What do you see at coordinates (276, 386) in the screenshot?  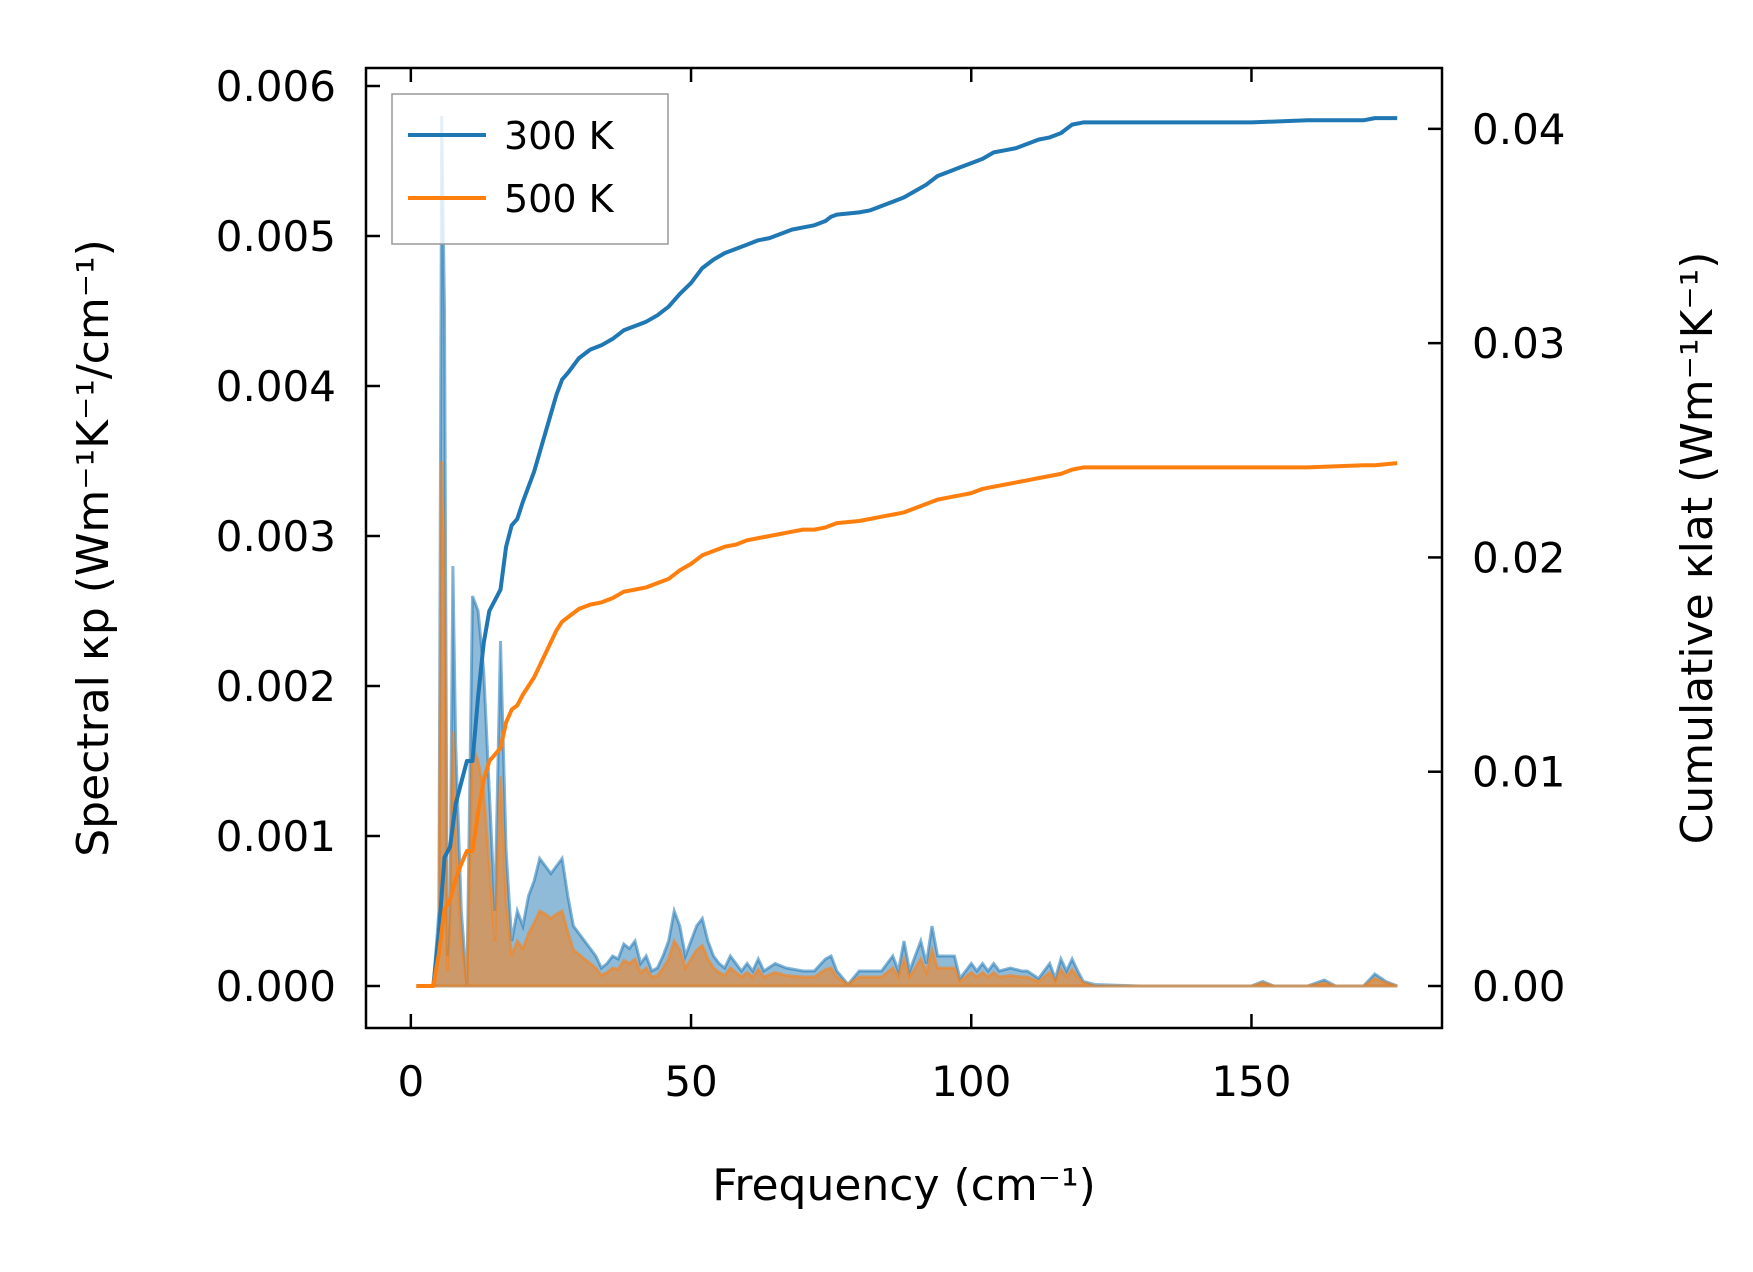 I see `left-y-tick-label: 0.004` at bounding box center [276, 386].